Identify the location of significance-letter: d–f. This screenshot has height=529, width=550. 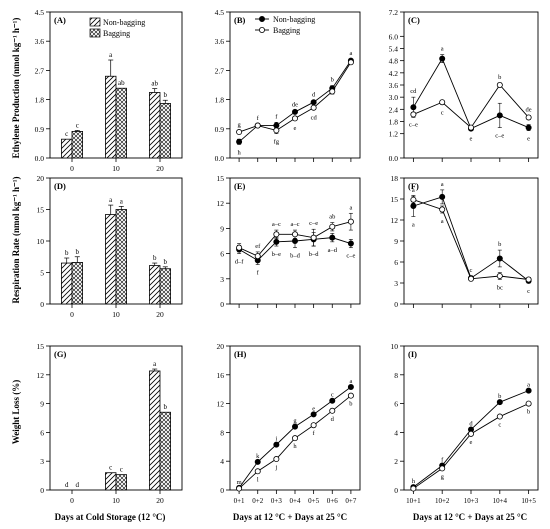
(240, 262).